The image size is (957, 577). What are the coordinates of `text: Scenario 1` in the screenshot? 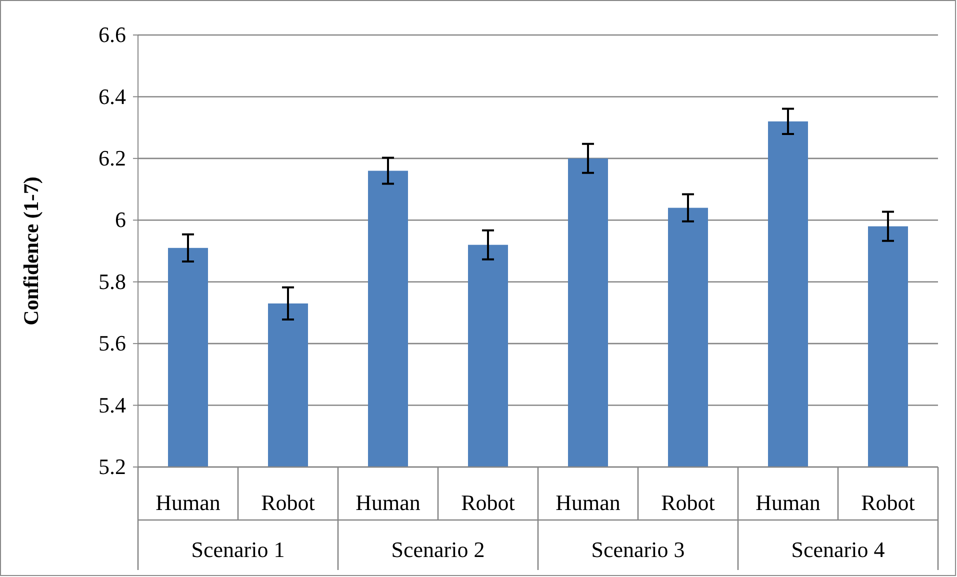 It's located at (238, 549).